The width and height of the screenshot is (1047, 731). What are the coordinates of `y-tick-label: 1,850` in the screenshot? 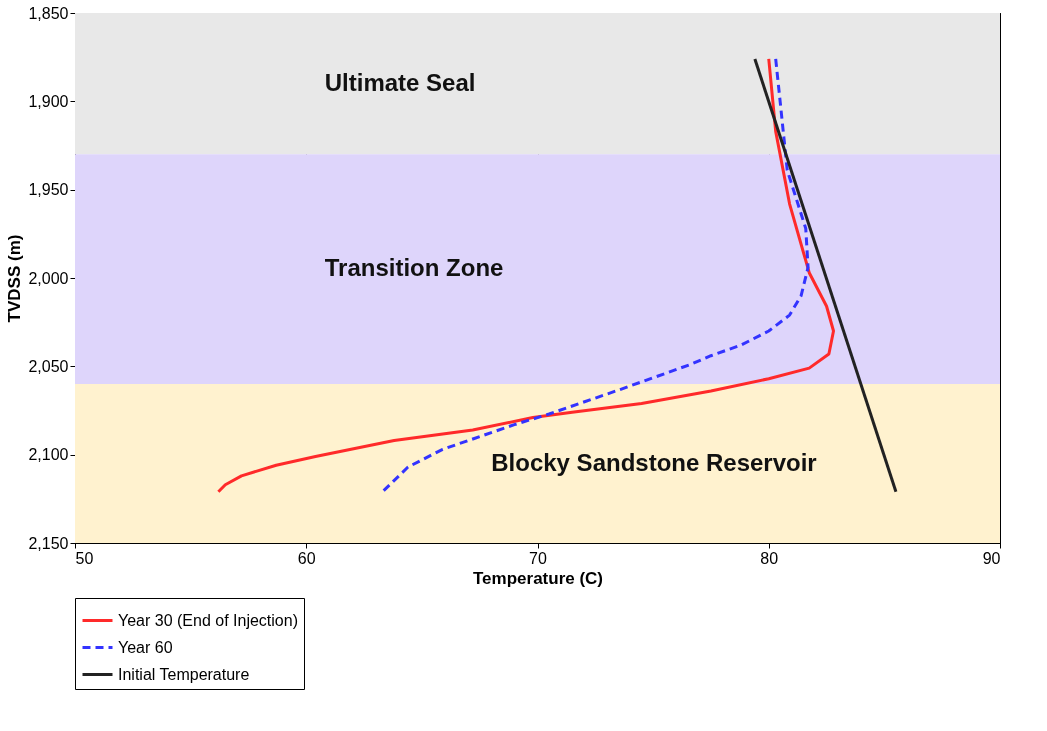 It's located at (48, 13).